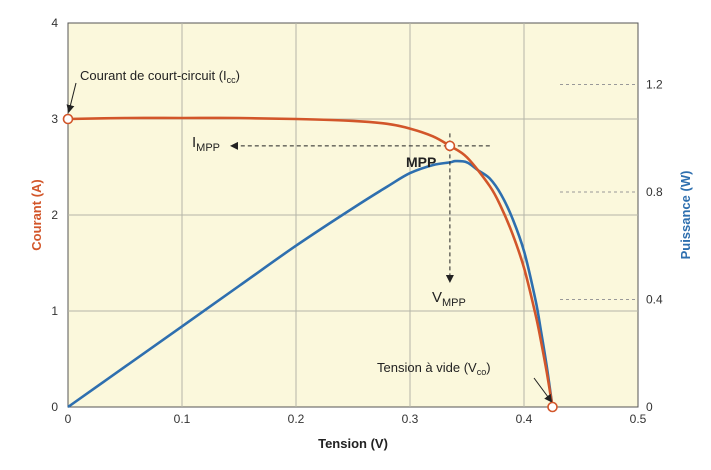 The width and height of the screenshot is (711, 470). What do you see at coordinates (524, 419) in the screenshot?
I see `x-tick-label: 0.4` at bounding box center [524, 419].